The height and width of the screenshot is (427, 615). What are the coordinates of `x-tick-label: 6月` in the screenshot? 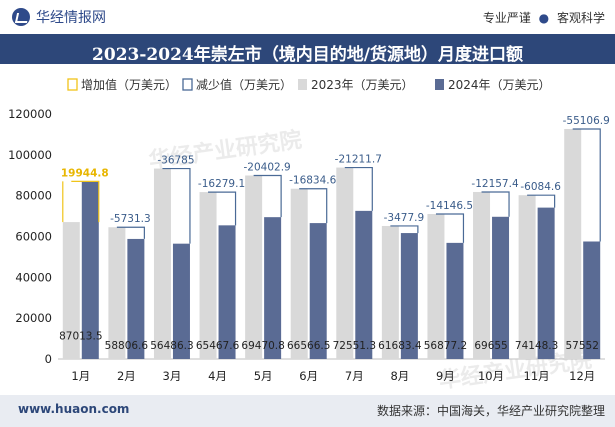 It's located at (308, 376).